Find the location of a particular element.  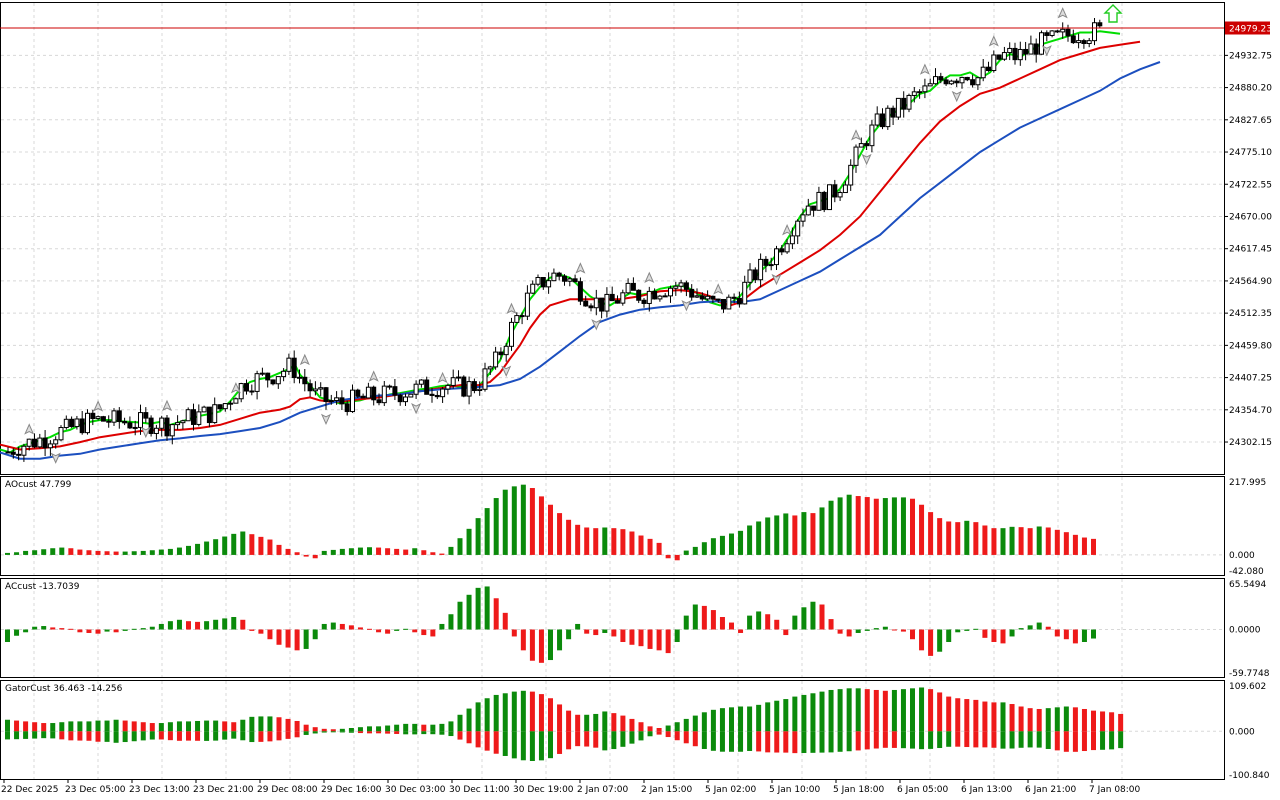

price-axis-label: 24407.25 is located at coordinates (1250, 379).